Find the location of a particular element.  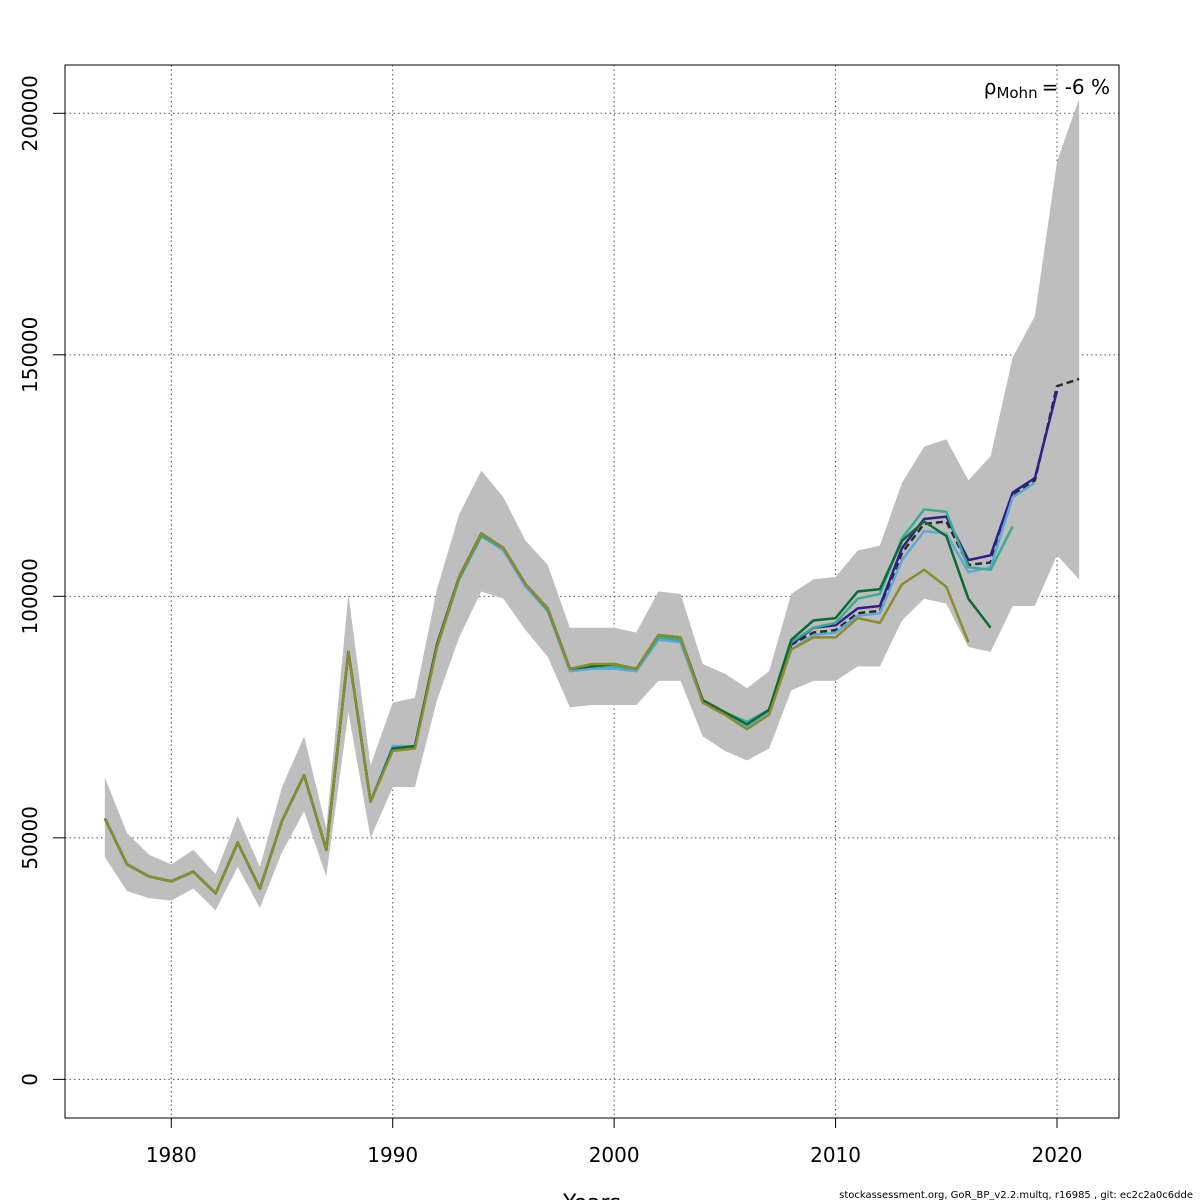

mohn-rho-annotation: ρMohn = -6 % is located at coordinates (1047, 88).